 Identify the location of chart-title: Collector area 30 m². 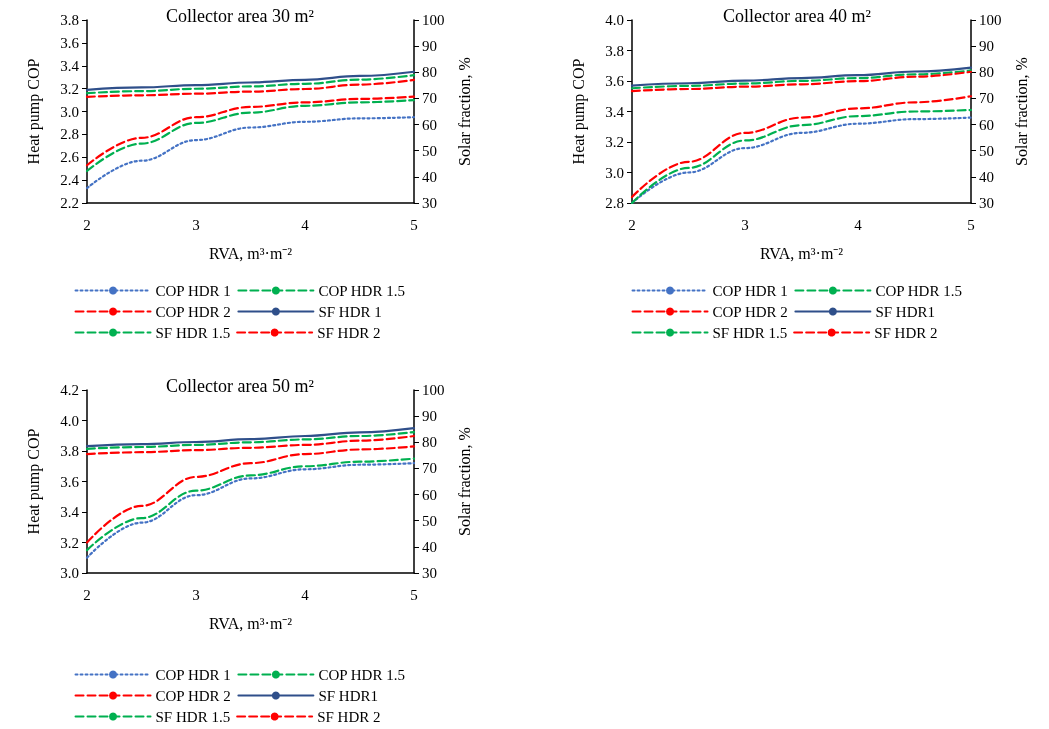
(240, 16).